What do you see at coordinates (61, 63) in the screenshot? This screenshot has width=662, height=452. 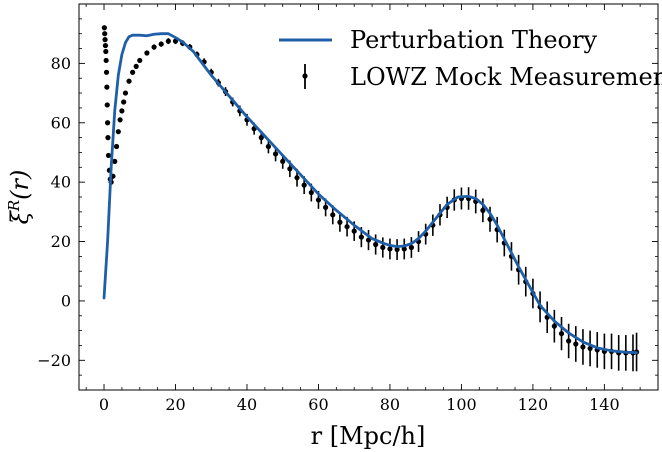 I see `y-tick-label: 80` at bounding box center [61, 63].